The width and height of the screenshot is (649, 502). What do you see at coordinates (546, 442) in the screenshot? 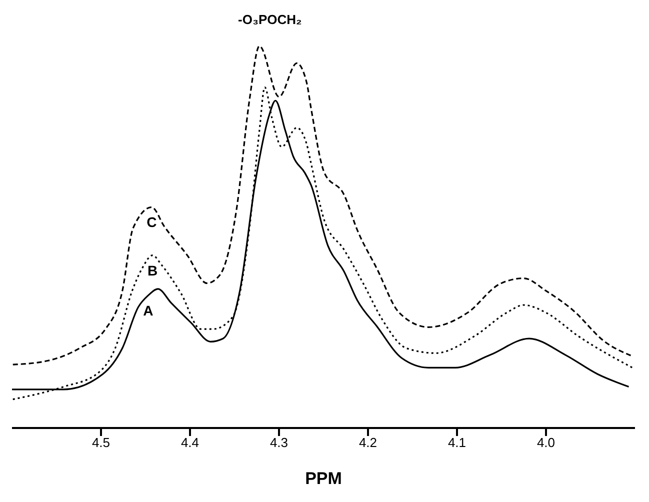
I see `x-tick-label: 4.0` at bounding box center [546, 442].